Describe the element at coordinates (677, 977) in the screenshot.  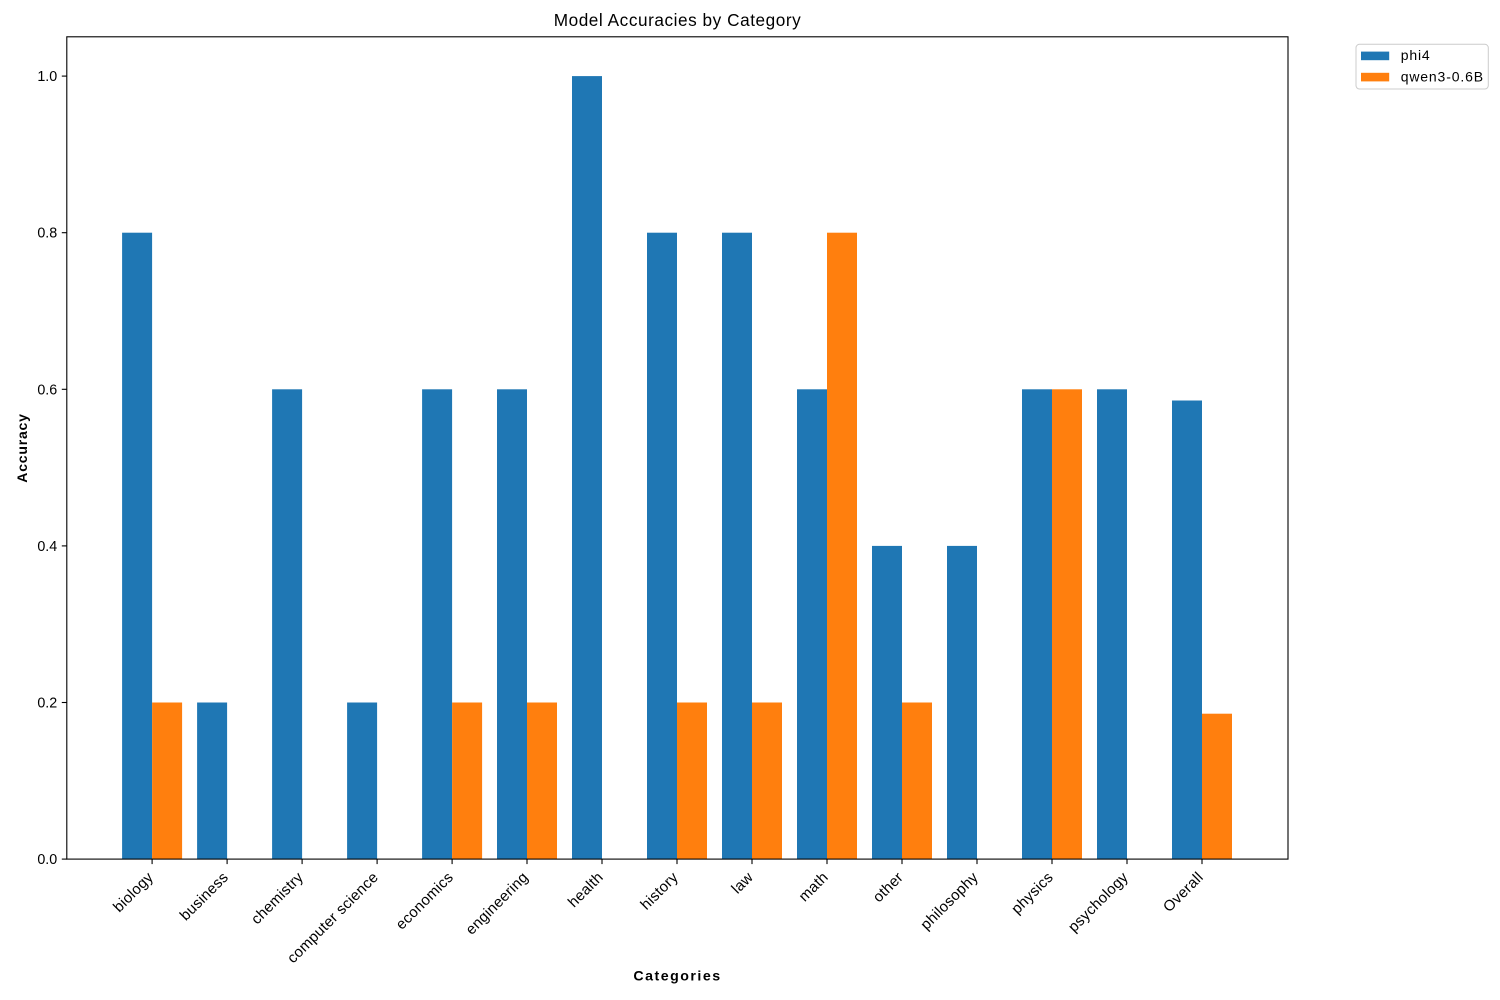
I see `svg-text: Categories` at that location.